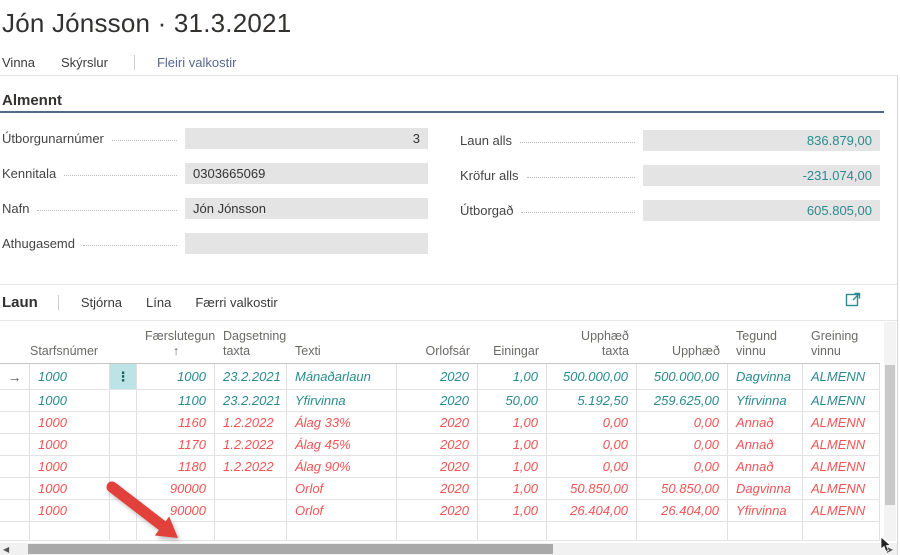 The width and height of the screenshot is (900, 555). What do you see at coordinates (761, 140) in the screenshot?
I see `field-value-laun-alls: 836.879,00` at bounding box center [761, 140].